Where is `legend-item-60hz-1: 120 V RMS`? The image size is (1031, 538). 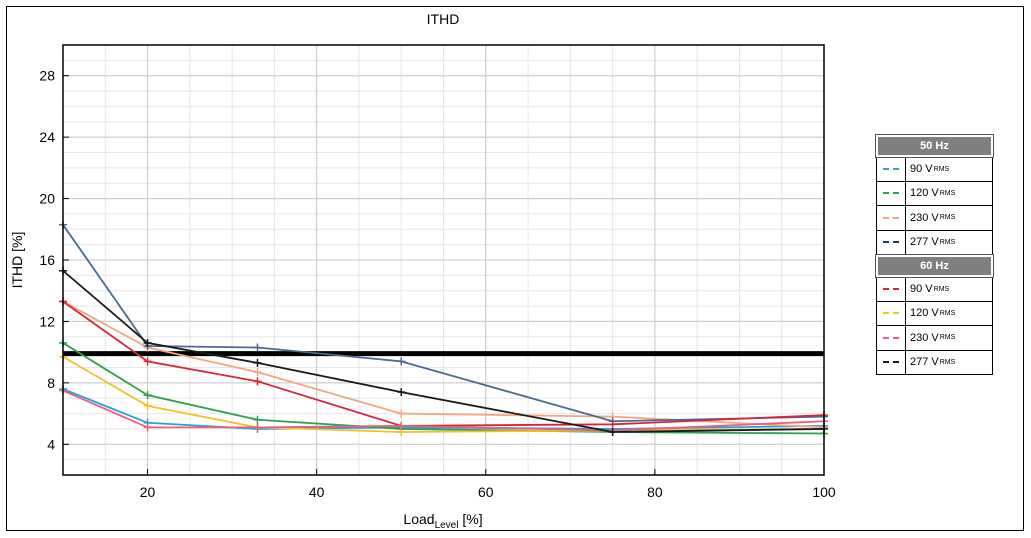 legend-item-60hz-1: 120 V RMS is located at coordinates (934, 313).